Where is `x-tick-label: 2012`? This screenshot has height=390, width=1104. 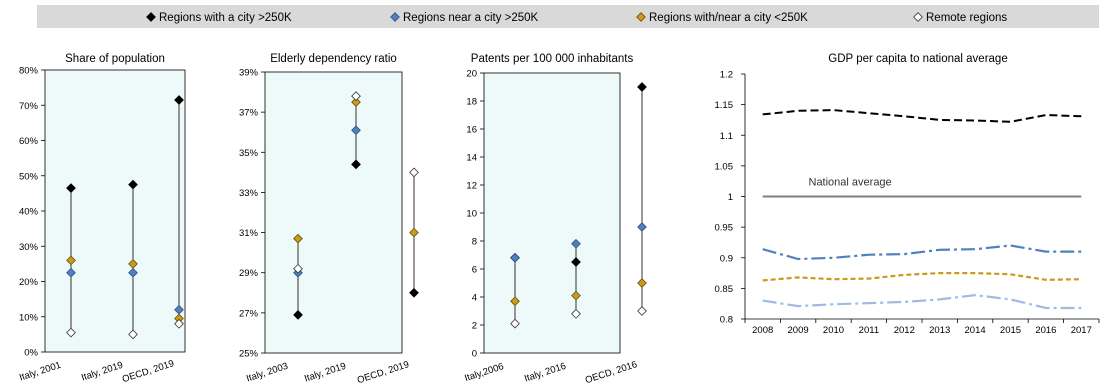 x-tick-label: 2012 is located at coordinates (904, 330).